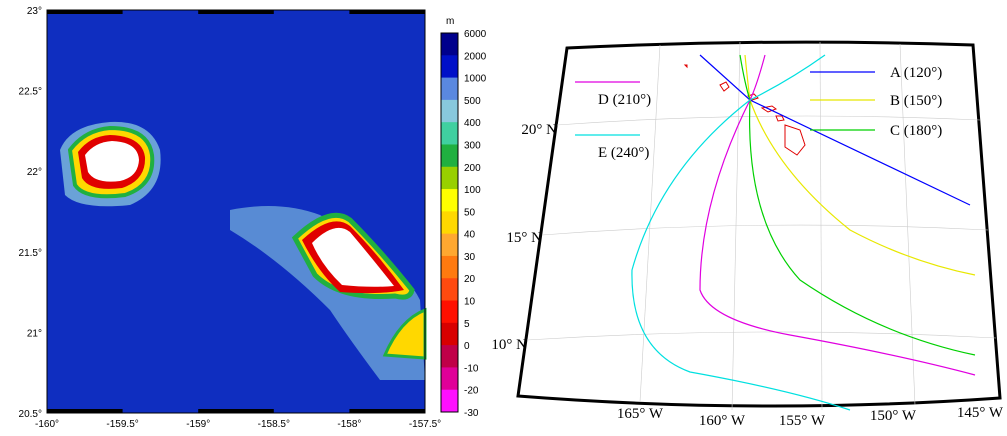  I want to click on x-tick-label: -158°, so click(349, 424).